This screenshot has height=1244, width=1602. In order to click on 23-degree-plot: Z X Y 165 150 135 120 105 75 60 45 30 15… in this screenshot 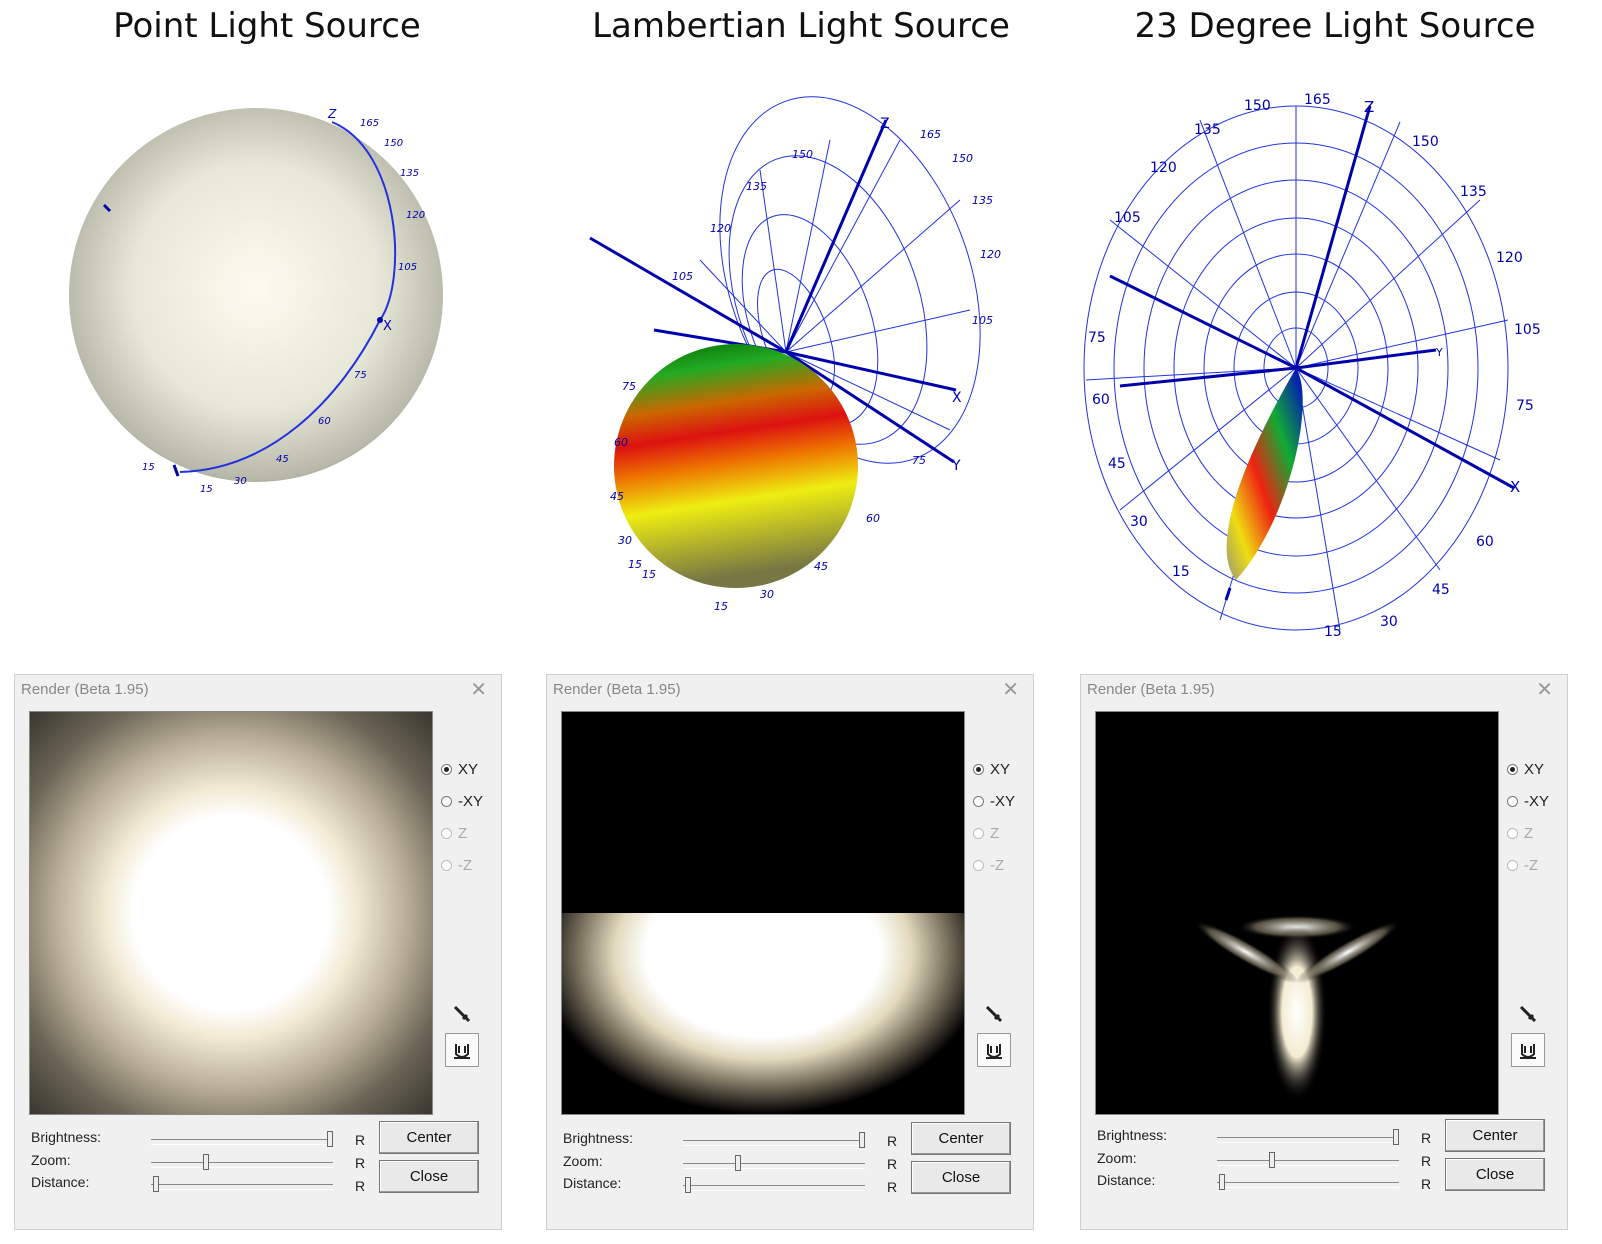, I will do `click(1312, 366)`.